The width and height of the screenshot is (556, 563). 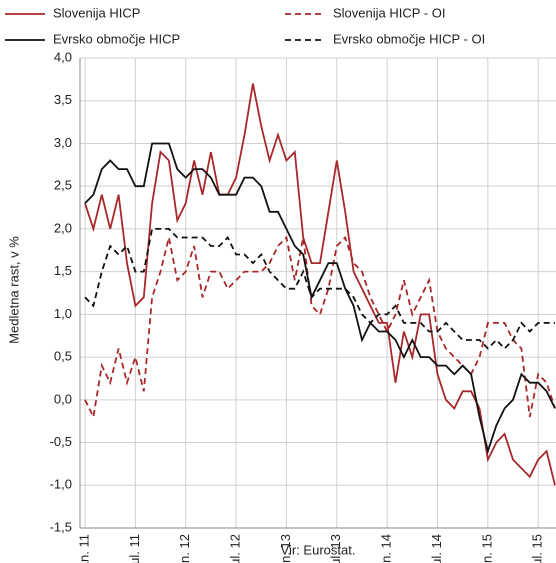 What do you see at coordinates (63, 185) in the screenshot?
I see `y-tick-label: 2,5` at bounding box center [63, 185].